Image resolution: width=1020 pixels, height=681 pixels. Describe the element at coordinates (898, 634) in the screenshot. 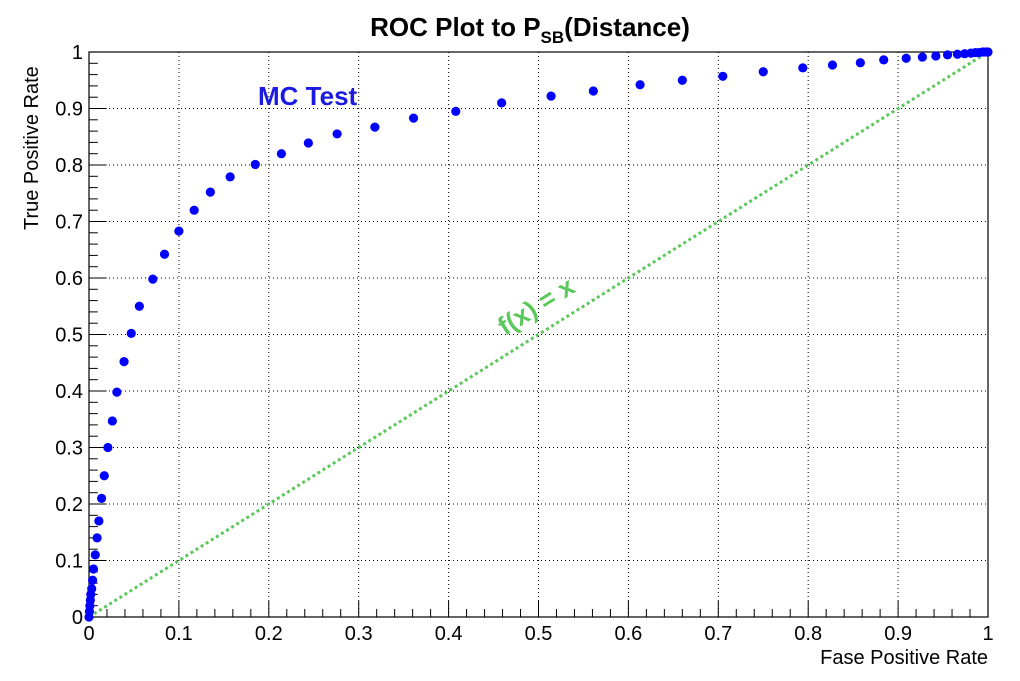

I see `x-tick-label: 0.9` at that location.